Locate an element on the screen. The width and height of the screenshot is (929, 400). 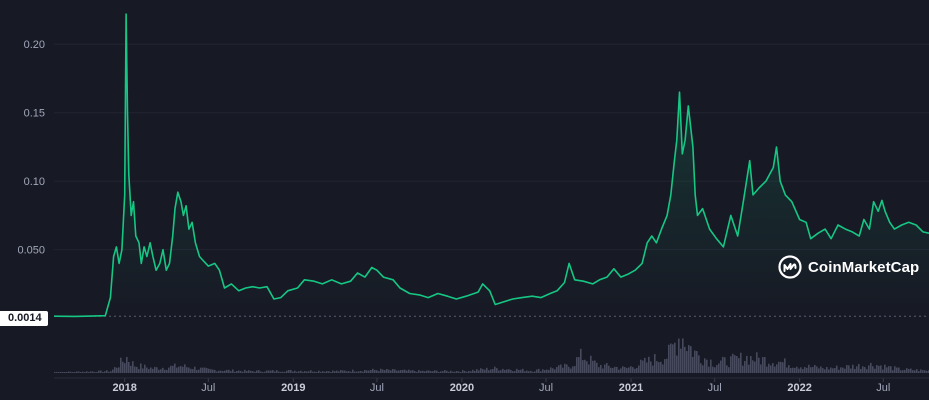
x-tick-label: Jul is located at coordinates (208, 388).